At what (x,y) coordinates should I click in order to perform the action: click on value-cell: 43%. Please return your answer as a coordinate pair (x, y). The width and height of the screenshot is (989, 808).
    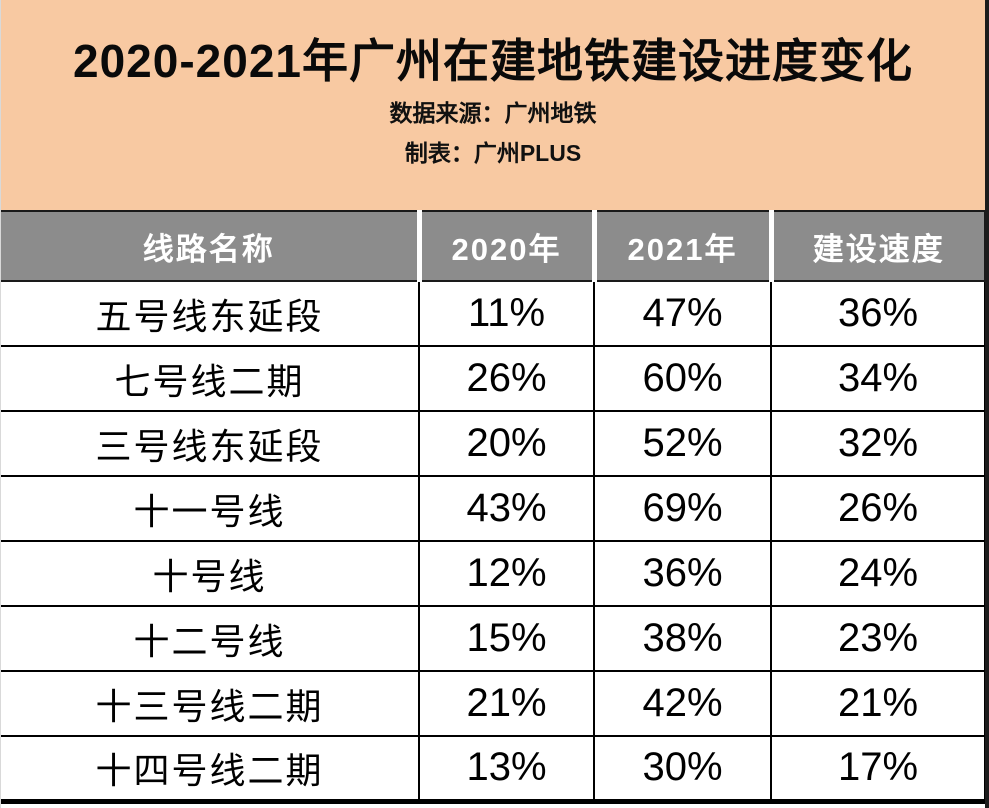
    Looking at the image, I should click on (506, 508).